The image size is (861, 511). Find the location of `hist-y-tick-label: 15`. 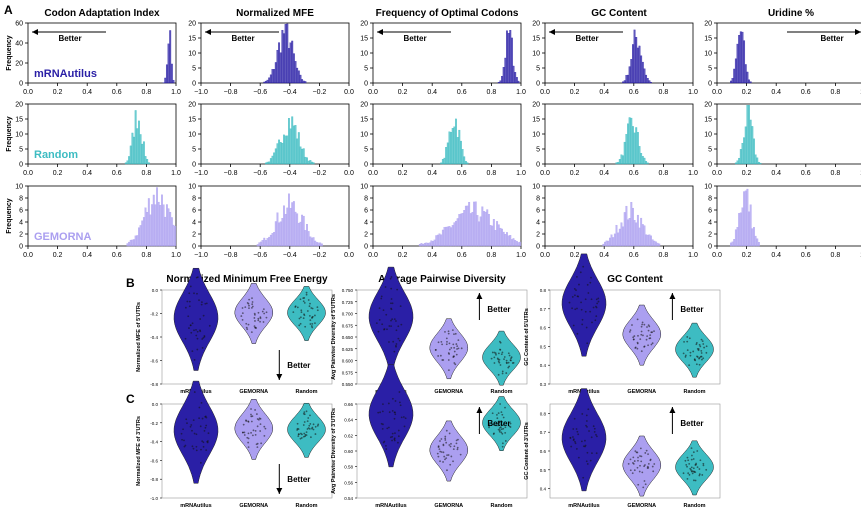

hist-y-tick-label: 15 is located at coordinates (19, 120).